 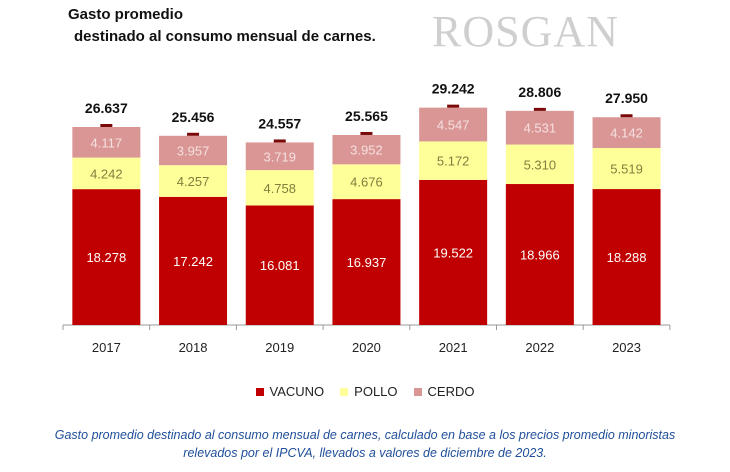 I want to click on rosgan-logo: ROSGAN, so click(x=525, y=31).